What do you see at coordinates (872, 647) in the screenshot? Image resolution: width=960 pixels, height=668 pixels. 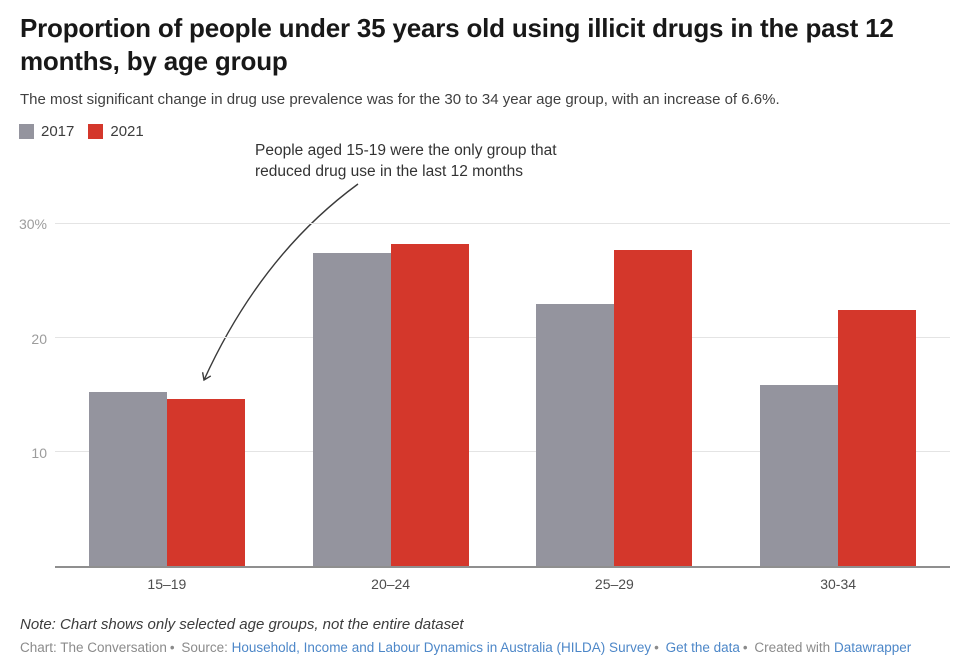 I see `datawrapper-link: Datawrapper` at bounding box center [872, 647].